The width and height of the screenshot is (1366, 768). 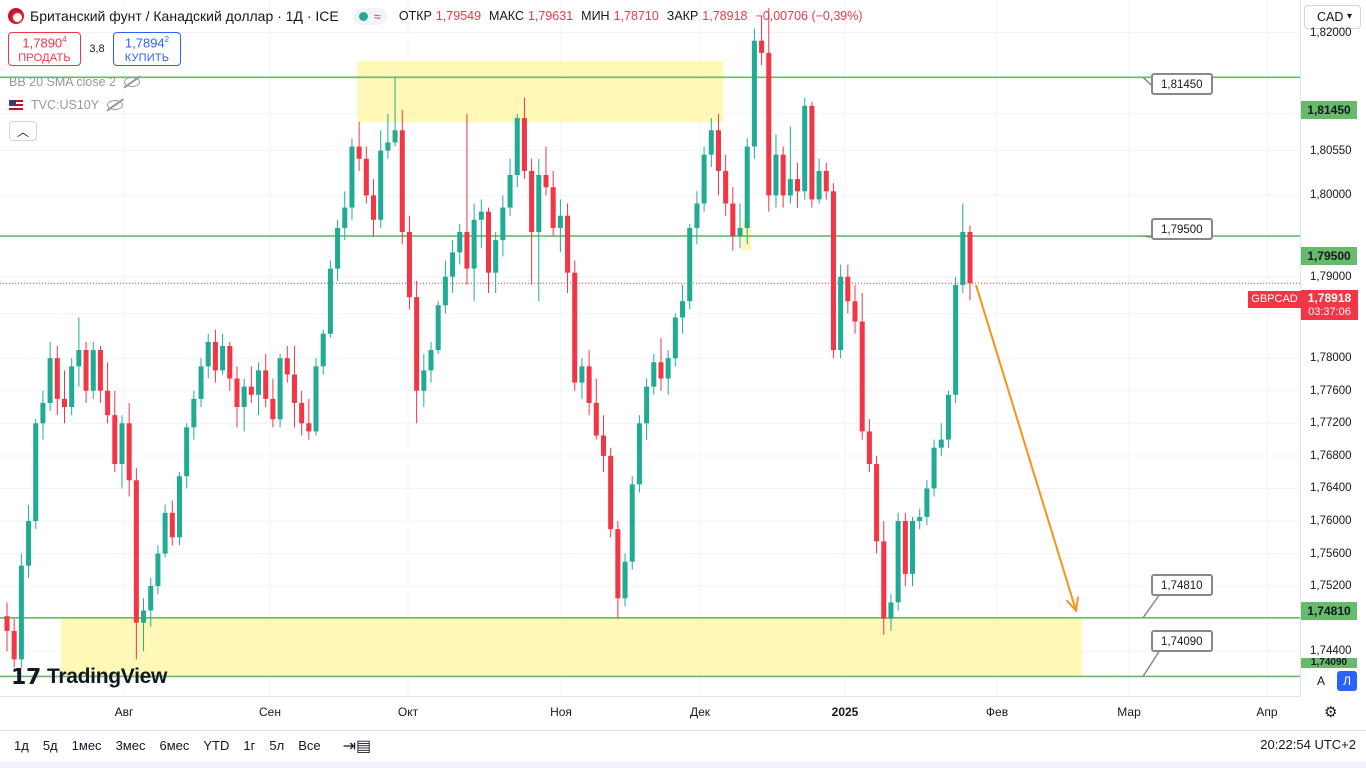 What do you see at coordinates (107, 676) in the screenshot?
I see `logo-text: TradingView` at bounding box center [107, 676].